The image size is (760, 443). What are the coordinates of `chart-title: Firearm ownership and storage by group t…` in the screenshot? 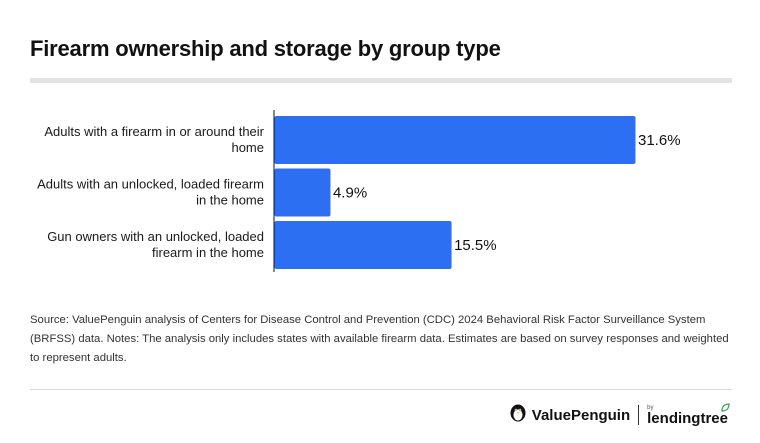 It's located at (265, 48).